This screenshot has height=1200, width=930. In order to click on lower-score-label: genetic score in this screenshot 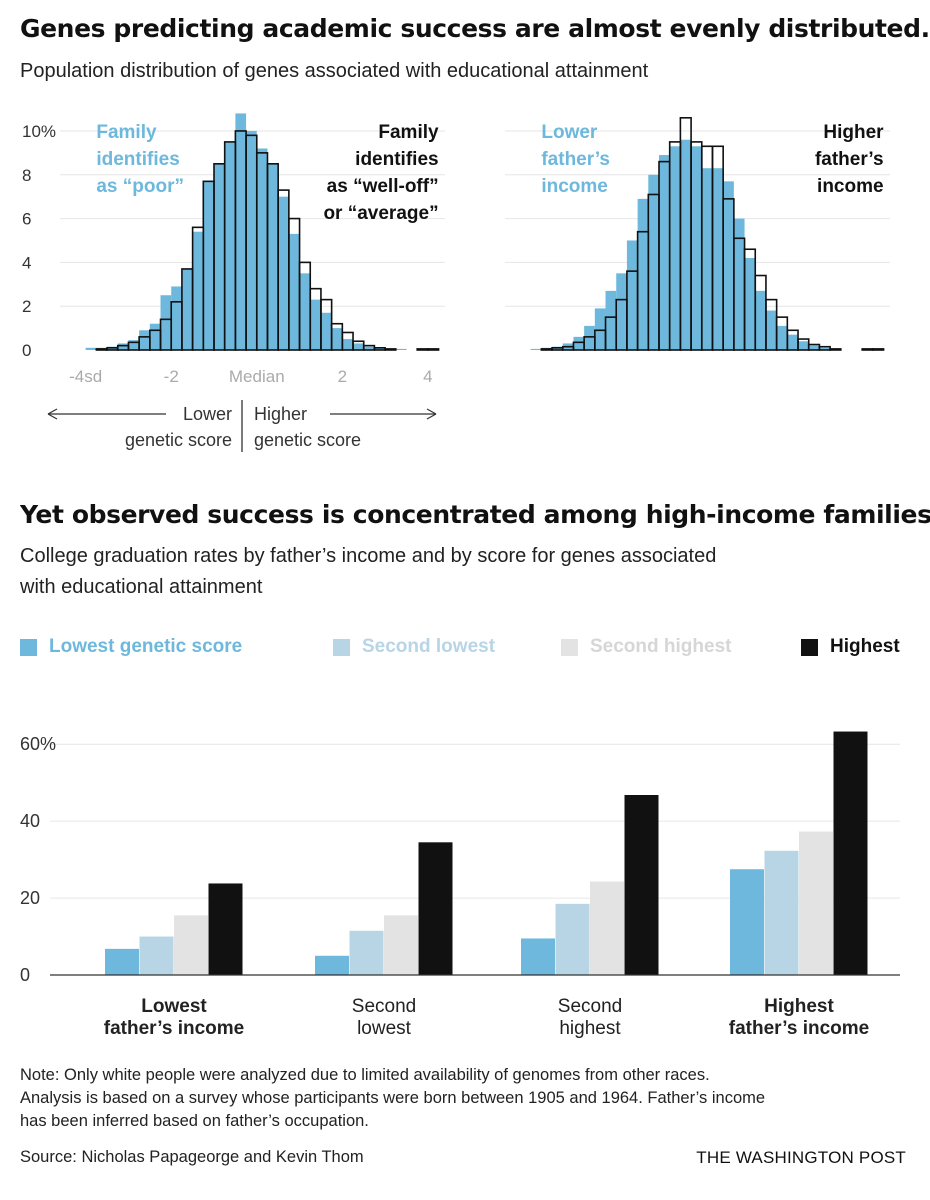, I will do `click(178, 440)`.